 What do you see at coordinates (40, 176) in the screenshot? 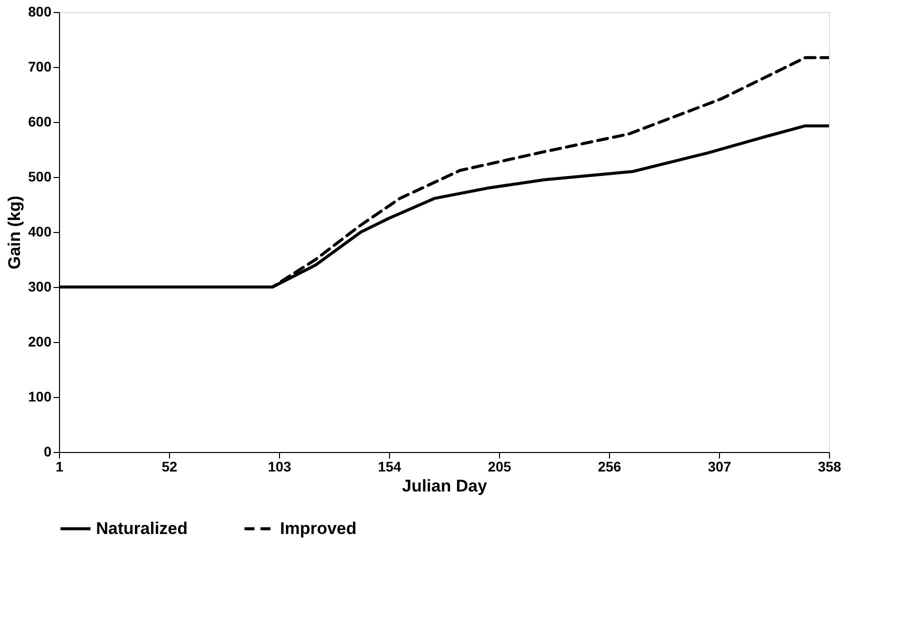
I see `y-tick-label: 500` at bounding box center [40, 176].